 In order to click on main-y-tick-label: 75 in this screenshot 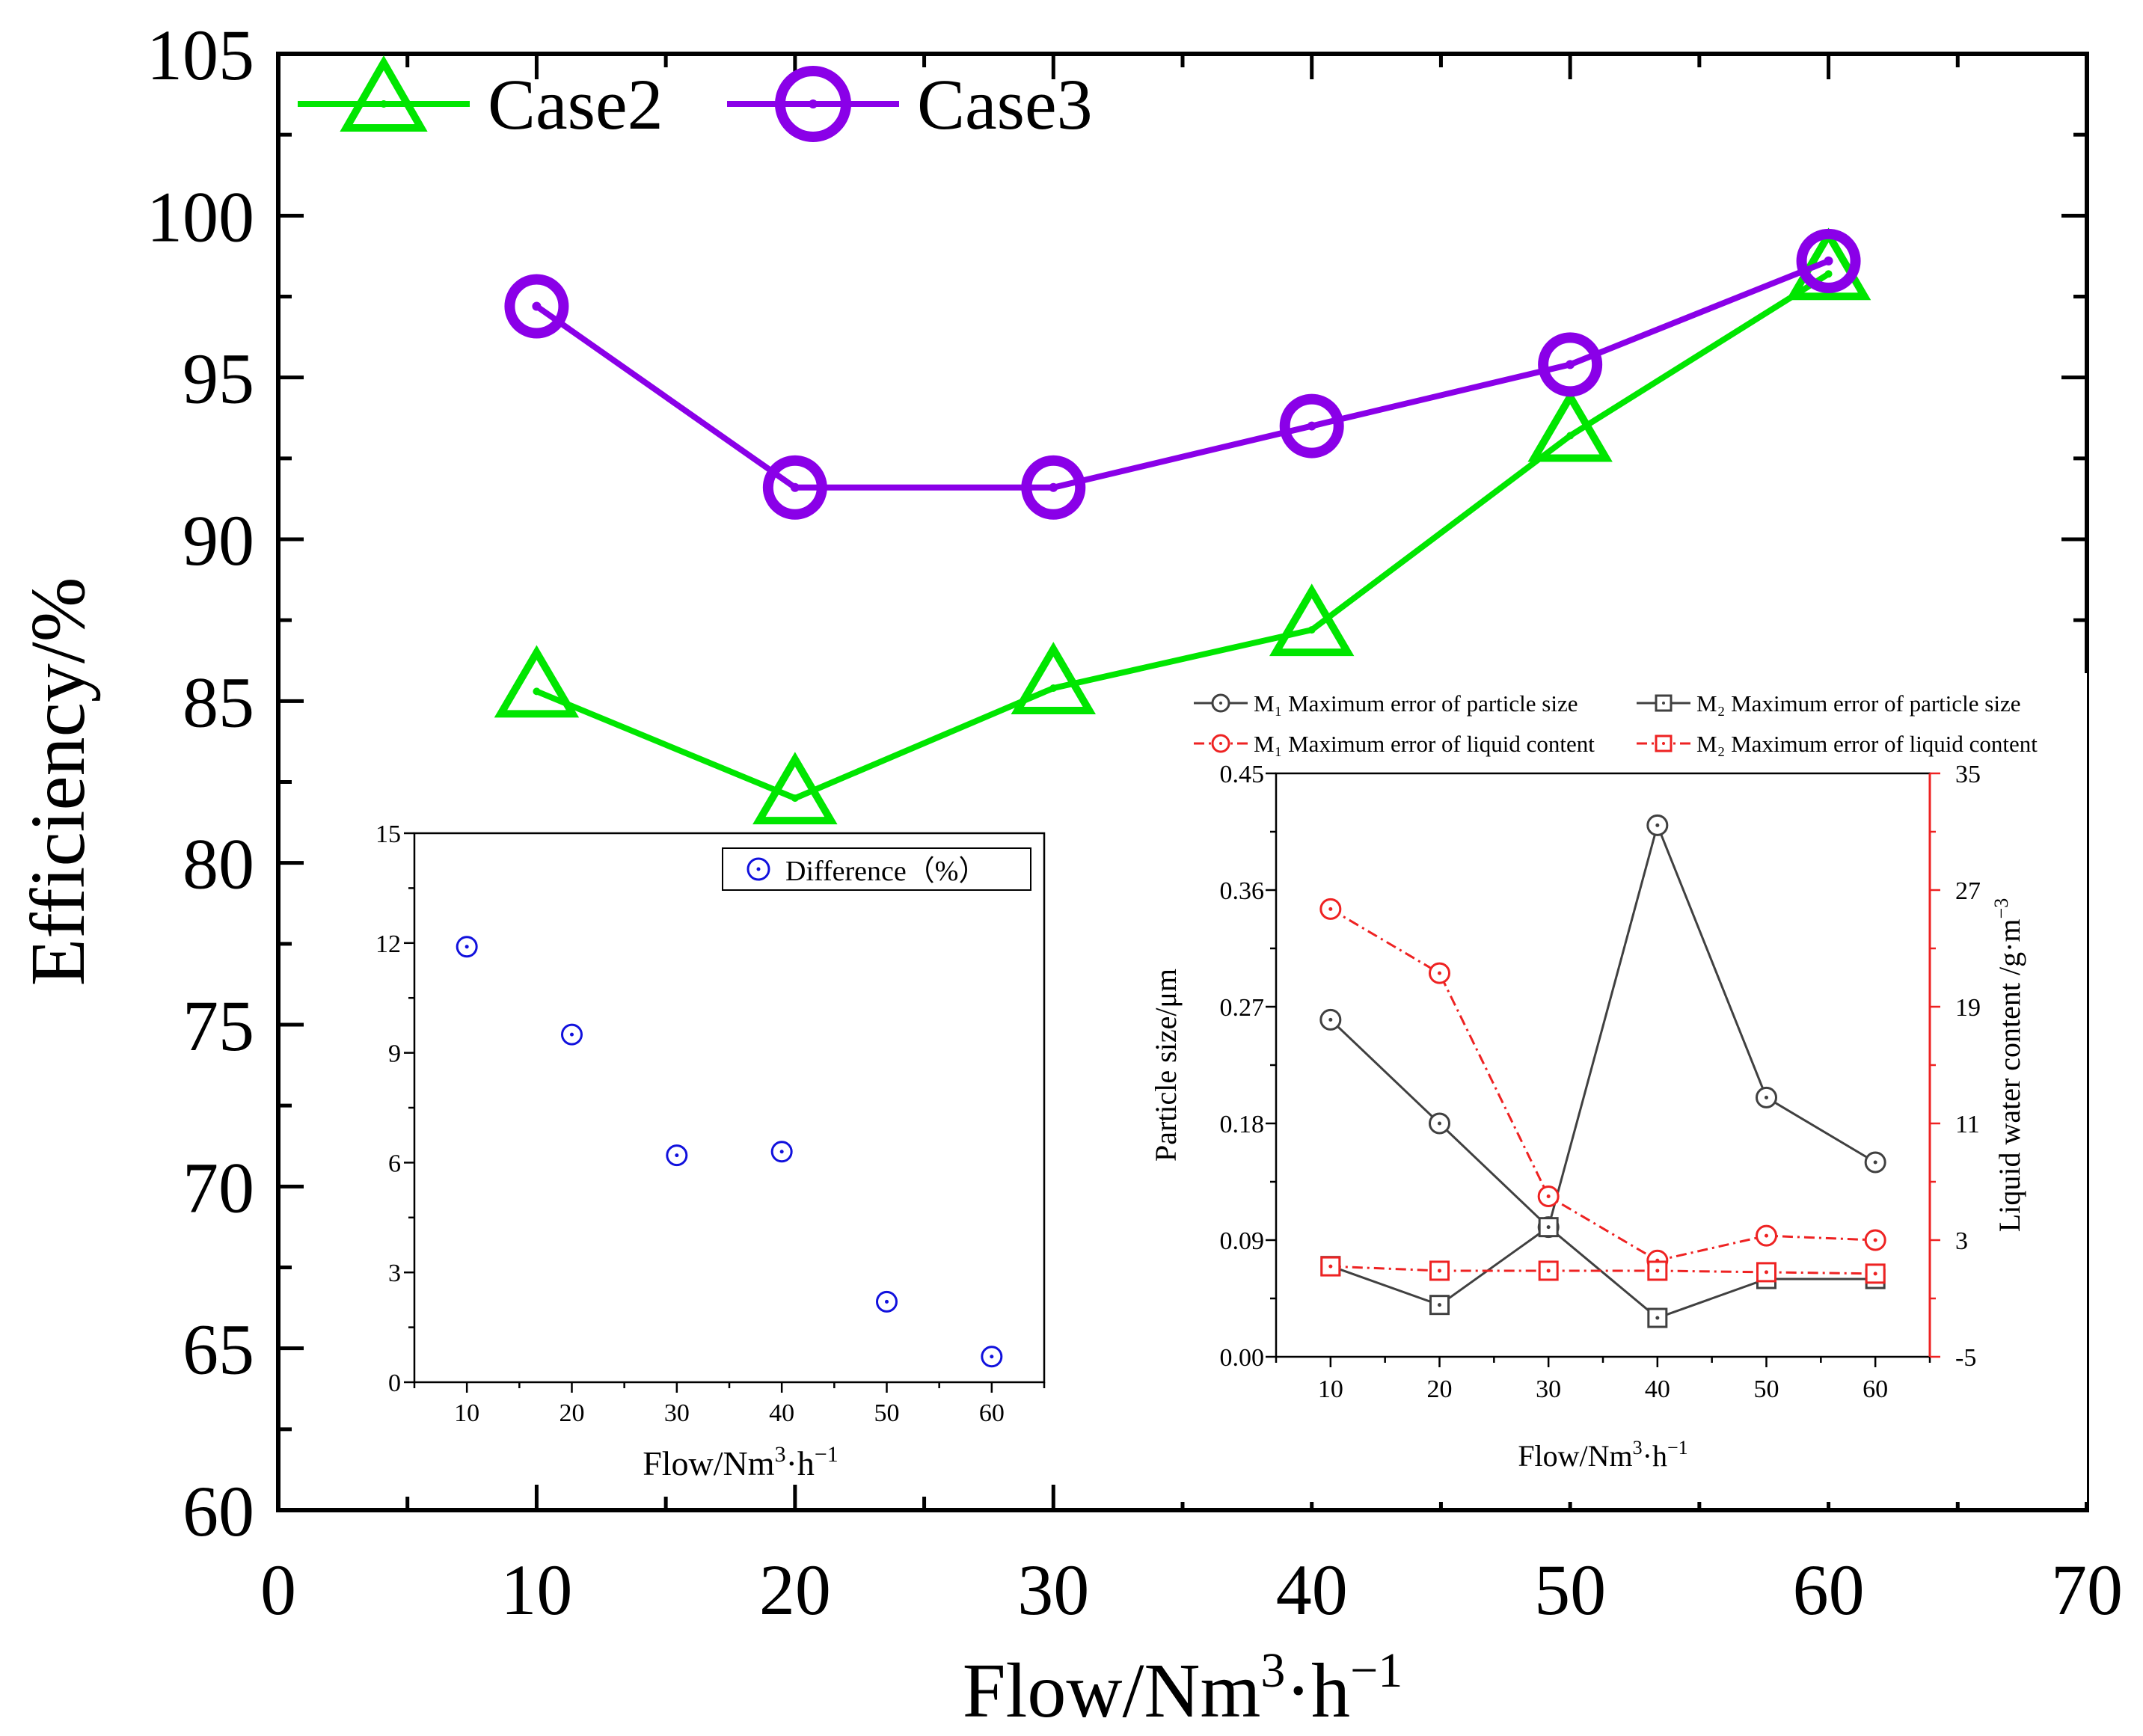, I will do `click(219, 1026)`.